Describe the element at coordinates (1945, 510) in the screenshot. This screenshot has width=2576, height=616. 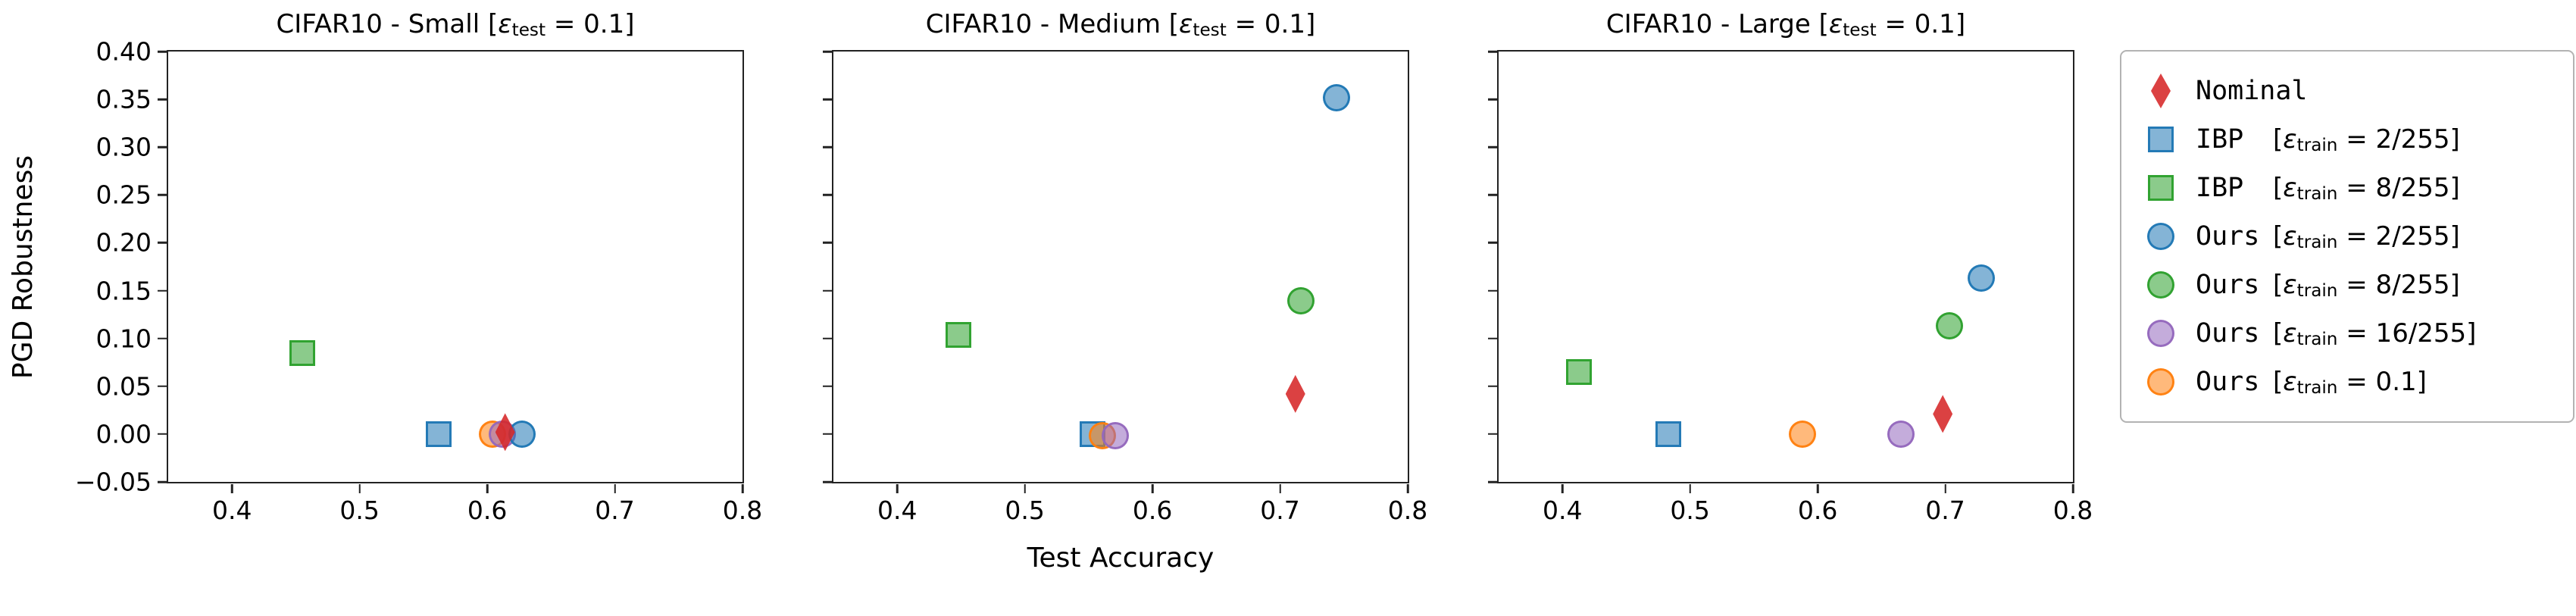
I see `x-tick-label: 0.7` at that location.